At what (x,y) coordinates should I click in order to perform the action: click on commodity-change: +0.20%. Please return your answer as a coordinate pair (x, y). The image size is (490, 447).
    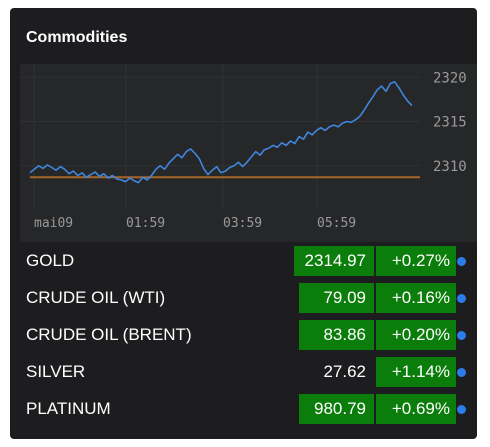
    Looking at the image, I should click on (416, 335).